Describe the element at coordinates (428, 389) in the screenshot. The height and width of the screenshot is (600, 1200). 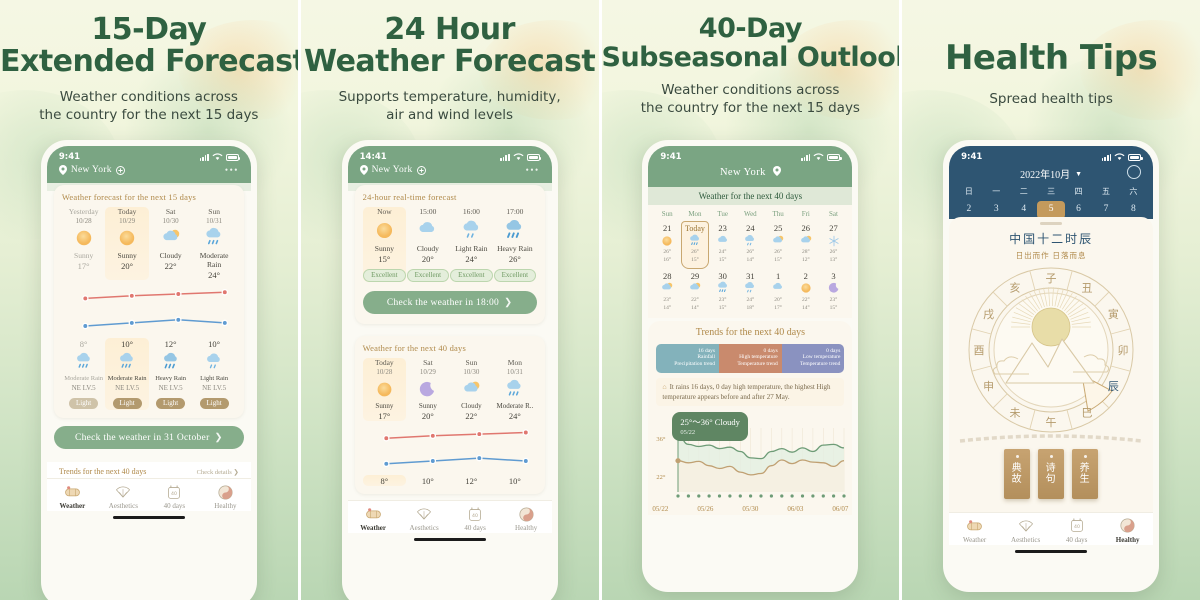
I see `forecast-day: Sat 10/29 Sunny 20°` at that location.